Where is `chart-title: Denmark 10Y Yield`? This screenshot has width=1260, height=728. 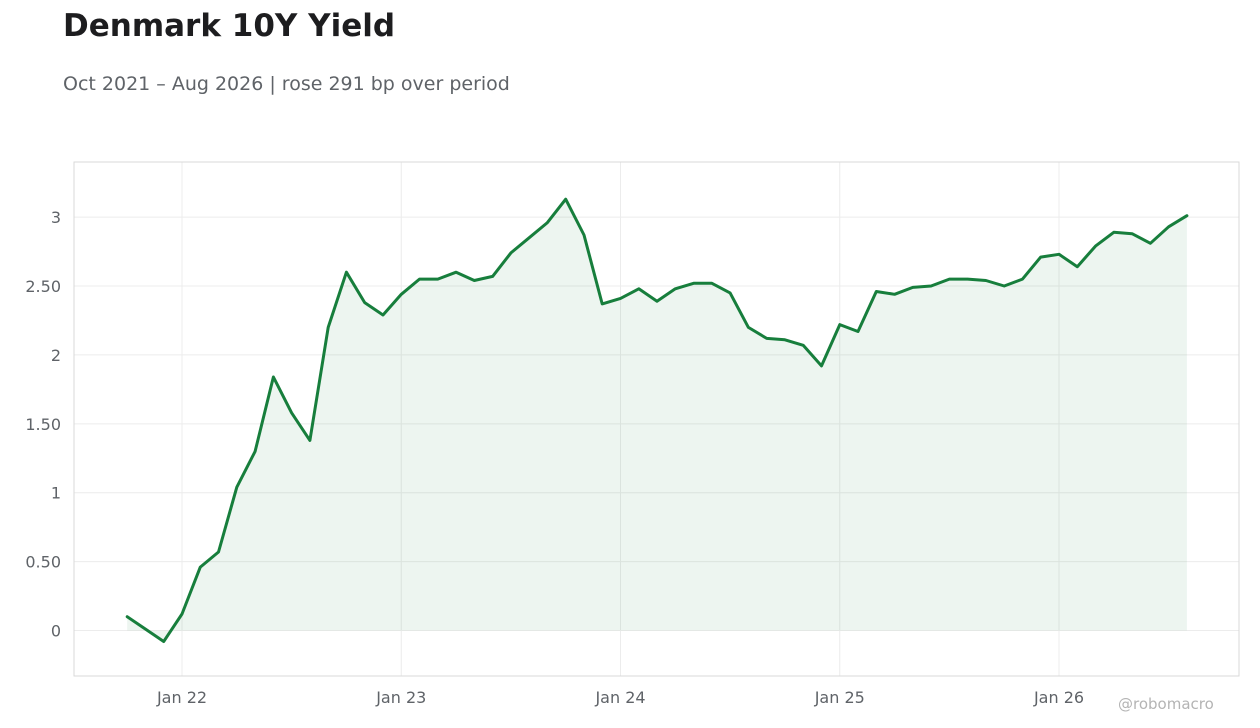
chart-title: Denmark 10Y Yield is located at coordinates (229, 26).